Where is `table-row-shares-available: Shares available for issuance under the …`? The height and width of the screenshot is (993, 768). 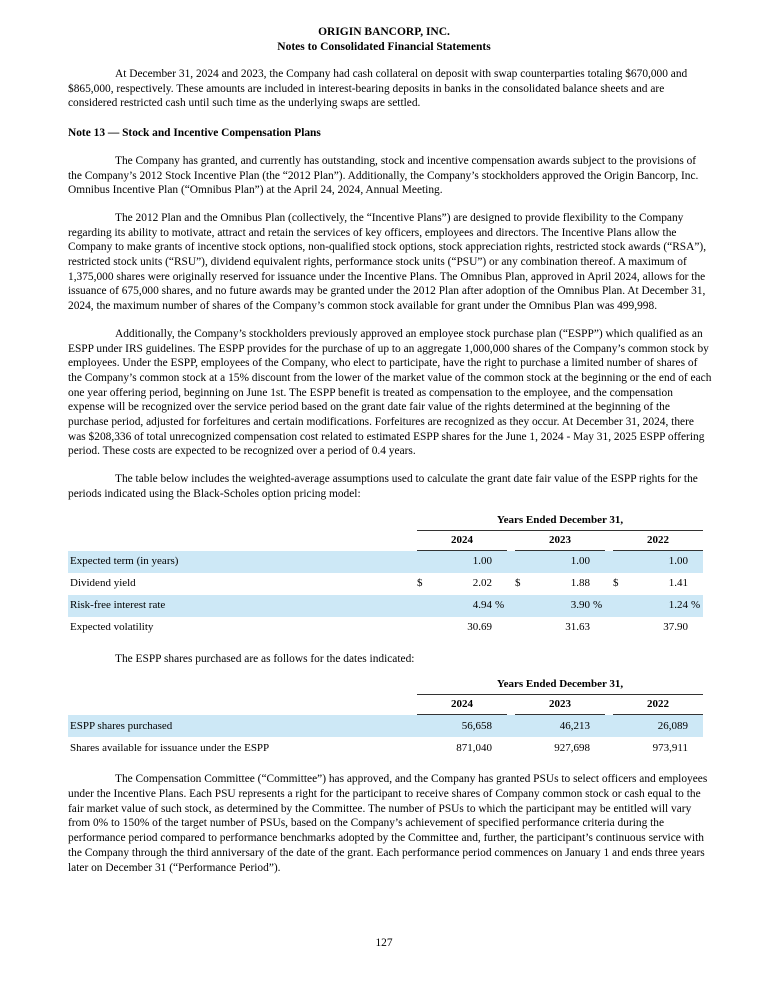
table-row-shares-available: Shares available for issuance under the … is located at coordinates (385, 748).